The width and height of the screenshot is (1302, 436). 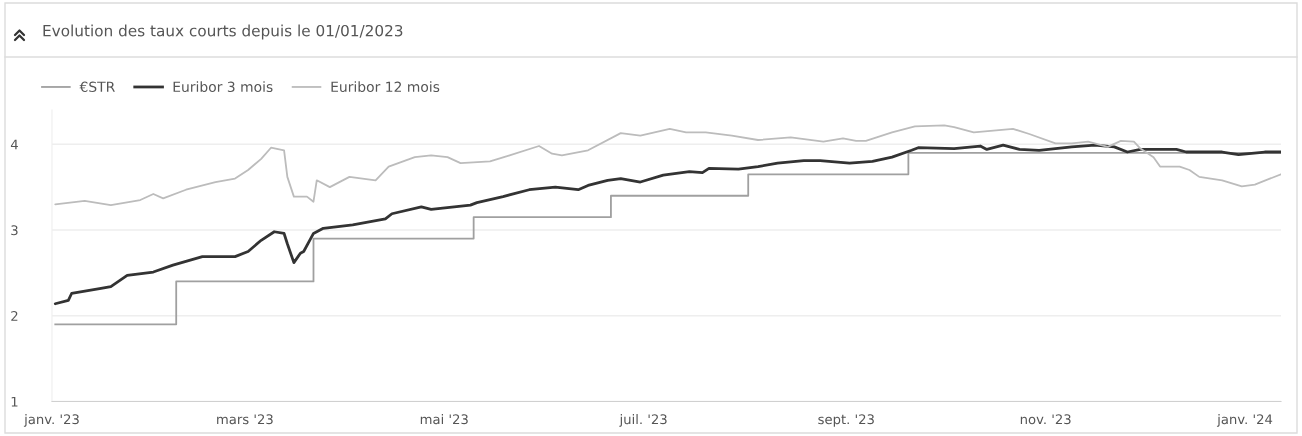 I want to click on legend-label: Euribor 12 mois, so click(x=385, y=87).